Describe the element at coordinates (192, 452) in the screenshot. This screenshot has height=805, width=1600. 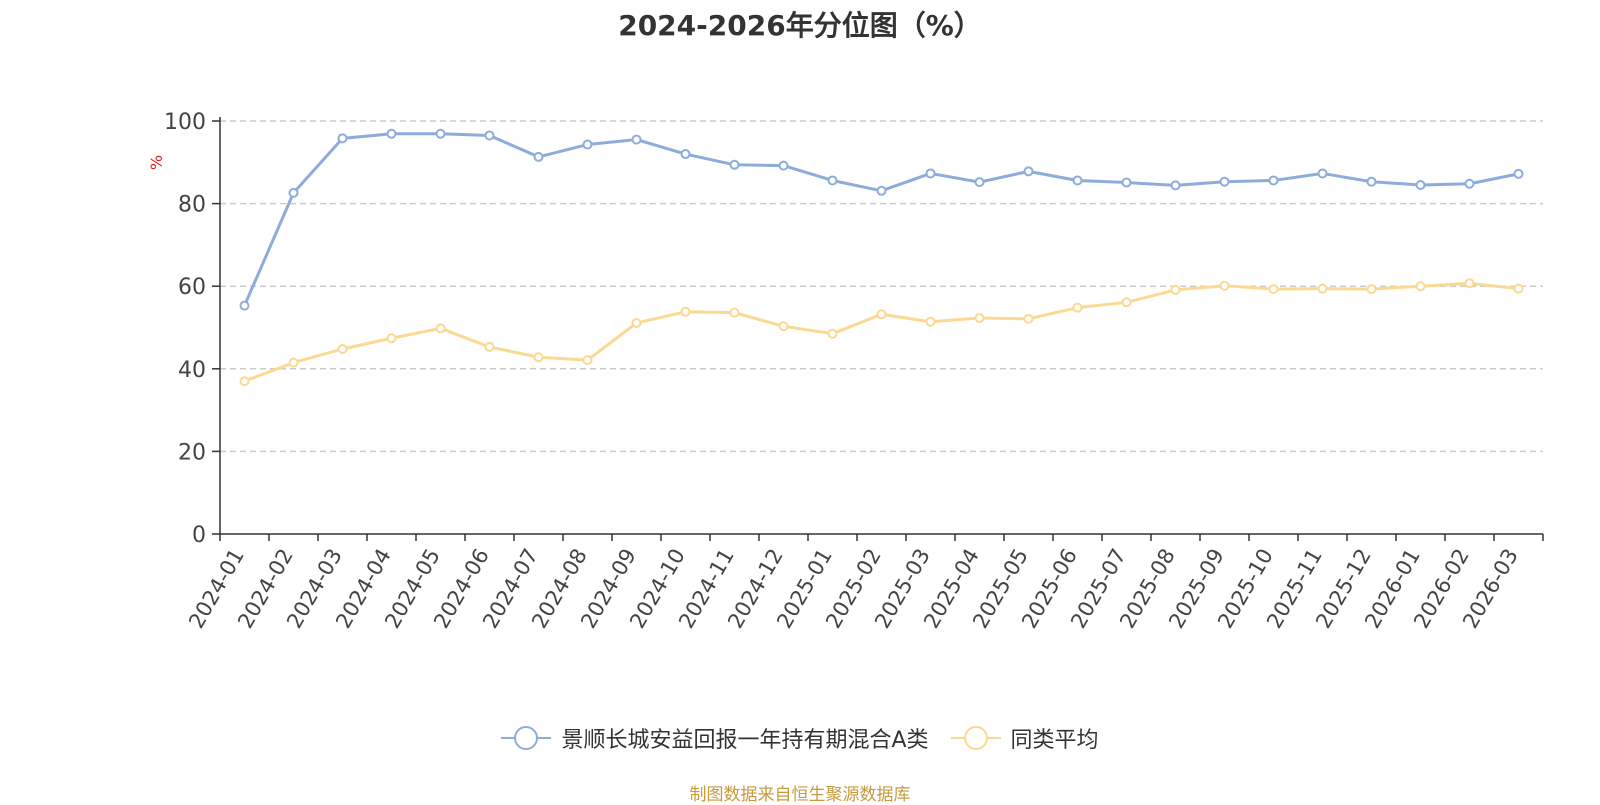
I see `y-tick-label-20: 20` at that location.